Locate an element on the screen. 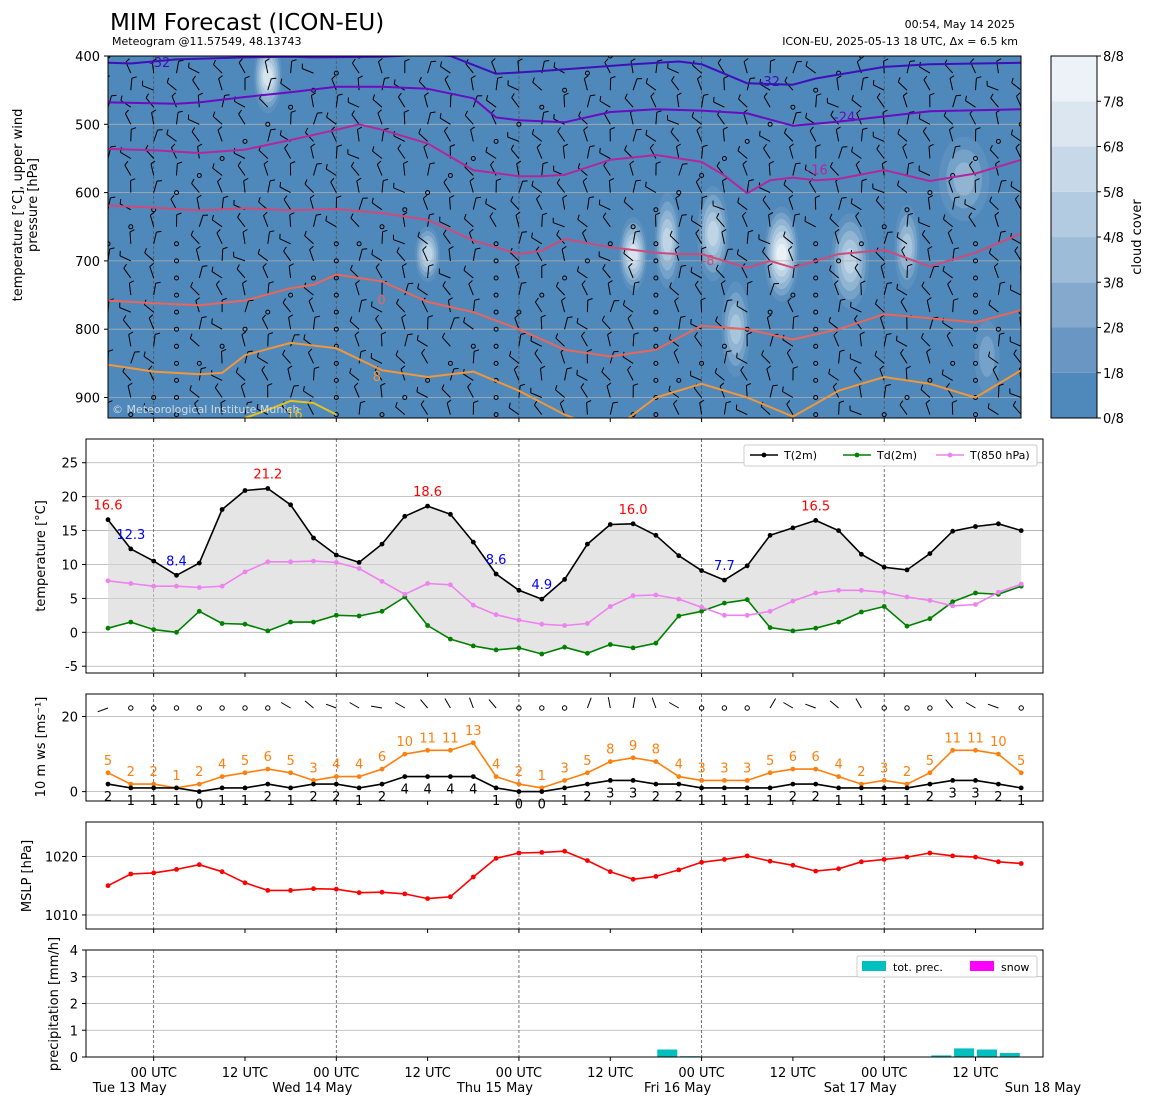 Image resolution: width=1155 pixels, height=1109 pixels. colorbar-tick-label: 7/8 is located at coordinates (1113, 102).